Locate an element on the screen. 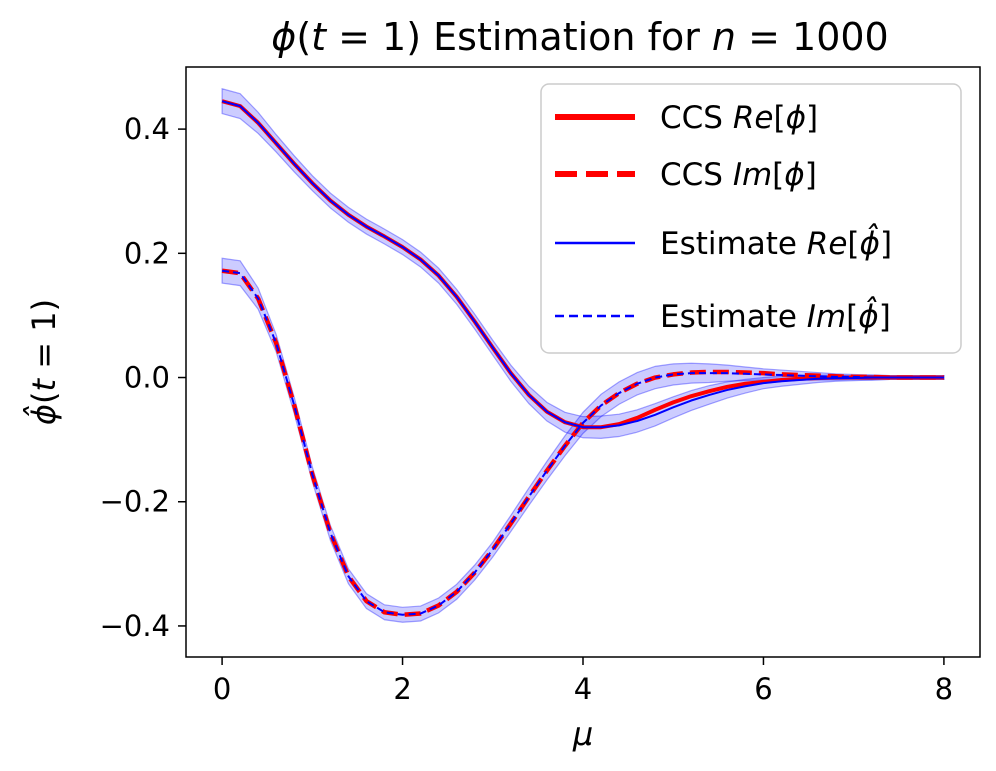 This screenshot has width=996, height=771. y-tick-label: 0.2 is located at coordinates (147, 253).